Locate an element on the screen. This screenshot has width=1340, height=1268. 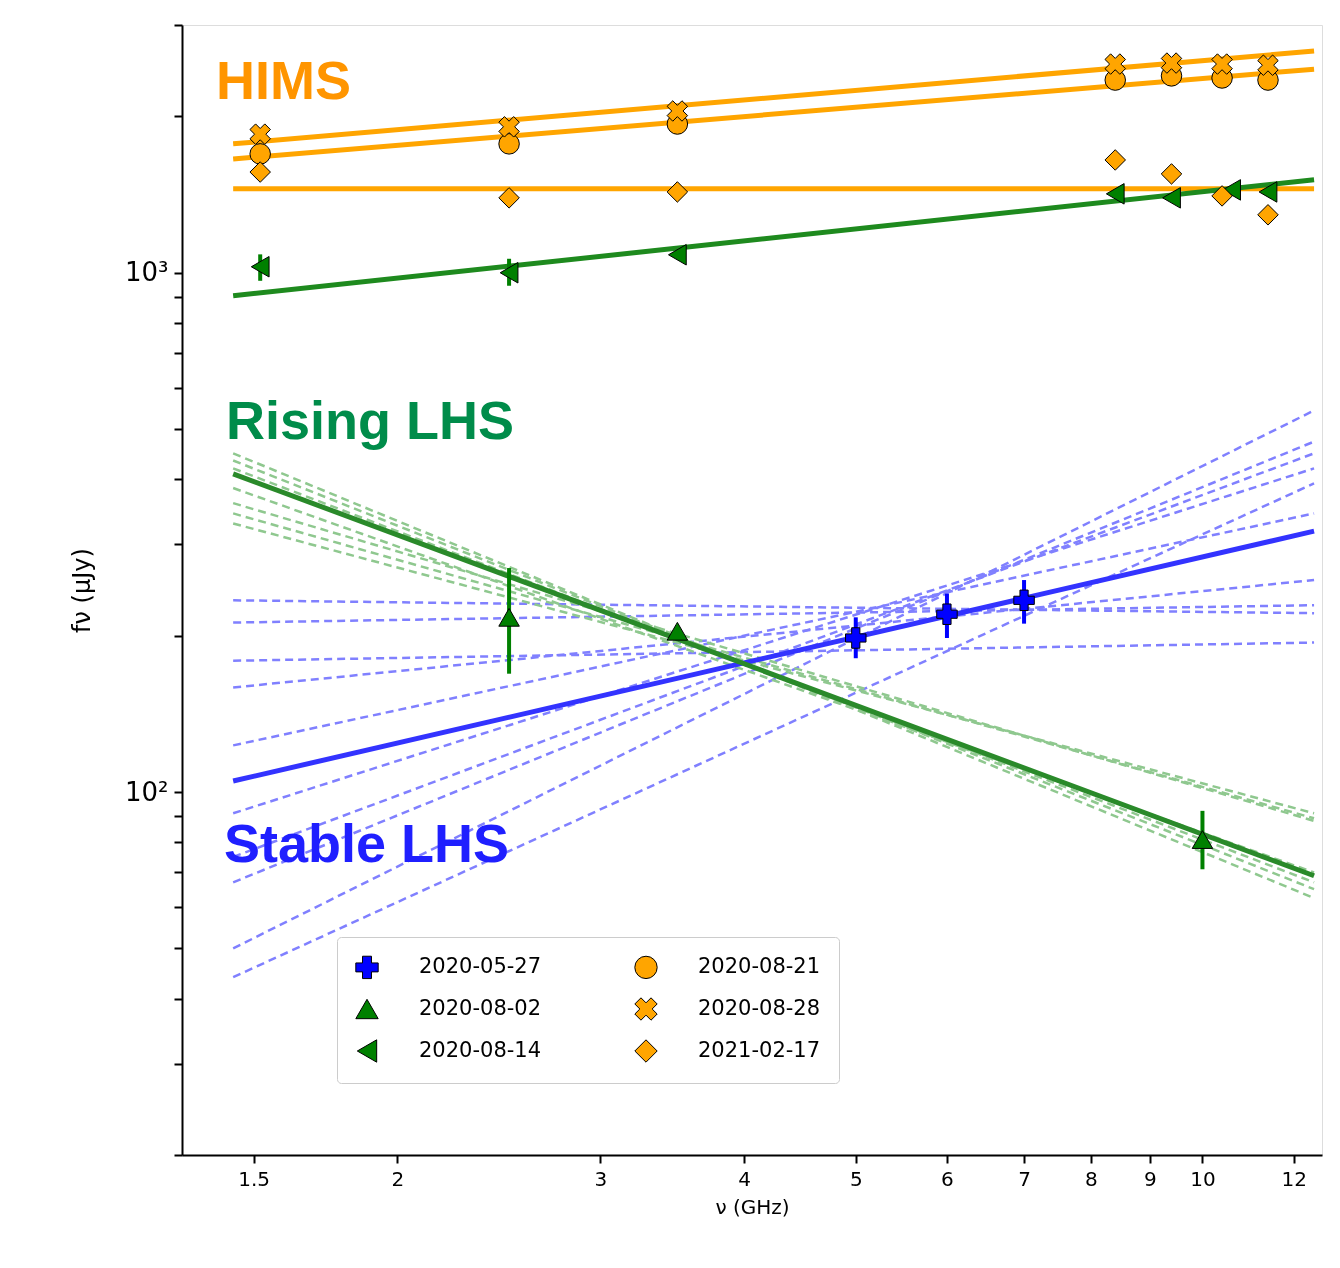
x-tick-label: 10 is located at coordinates (1203, 1178).